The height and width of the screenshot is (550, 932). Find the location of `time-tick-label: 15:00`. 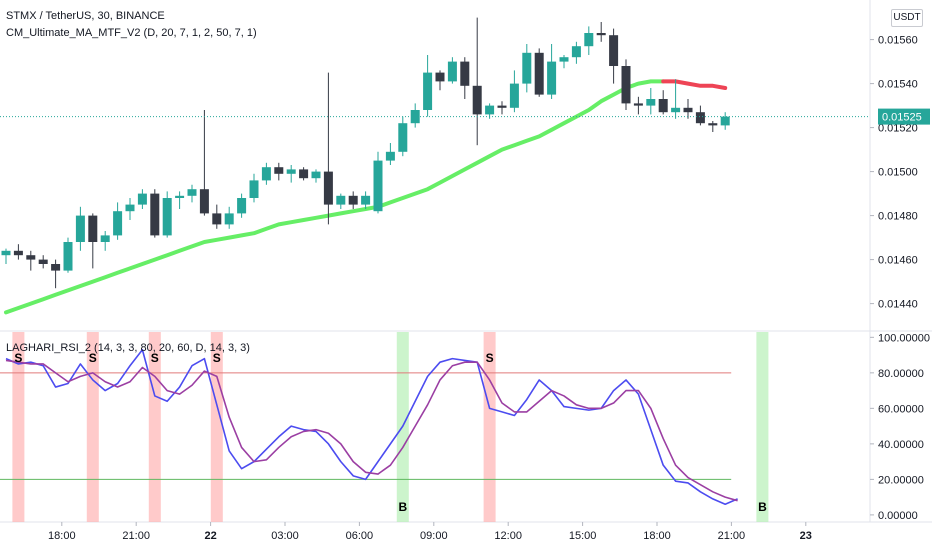

time-tick-label: 15:00 is located at coordinates (583, 536).